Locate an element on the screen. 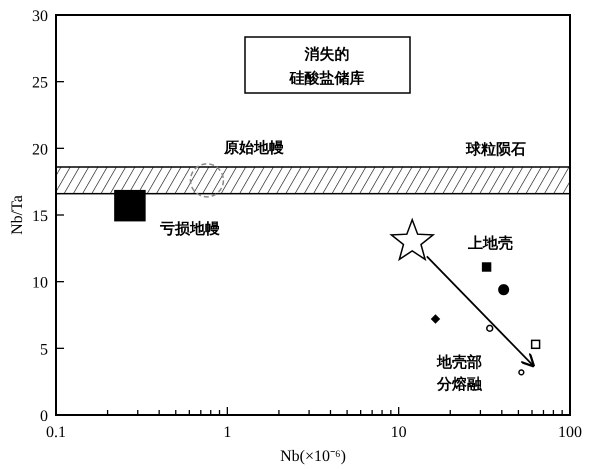  y-axis-title: Nb/Ta is located at coordinates (17, 215).